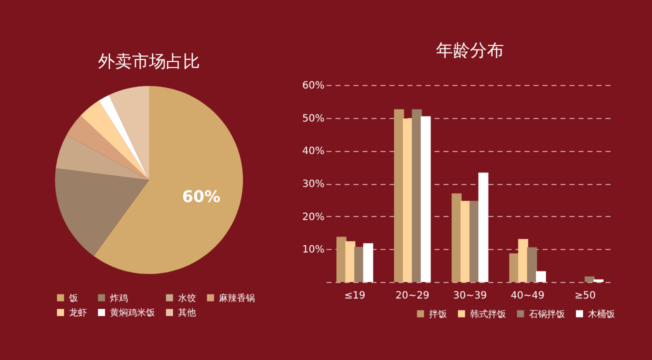 The image size is (652, 360). Describe the element at coordinates (547, 314) in the screenshot. I see `legend-label: 石锅拌饭` at that location.